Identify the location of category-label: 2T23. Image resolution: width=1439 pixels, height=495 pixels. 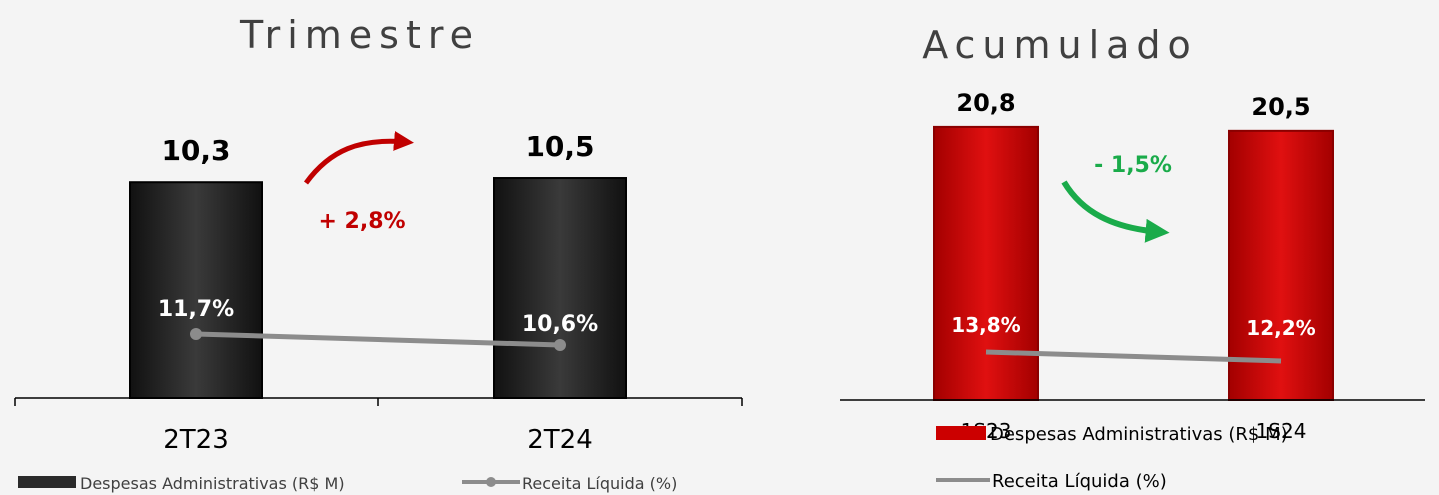
(196, 440).